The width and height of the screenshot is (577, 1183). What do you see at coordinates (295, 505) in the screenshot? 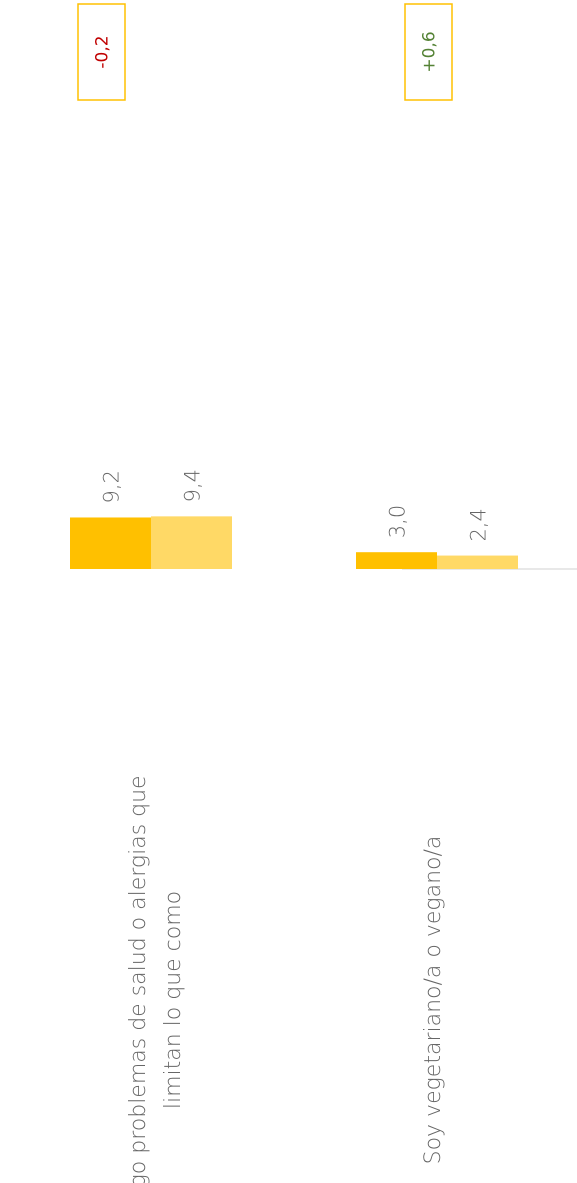
I see `value-labels-group: 9,2 9,4 3,0 2,4` at bounding box center [295, 505].